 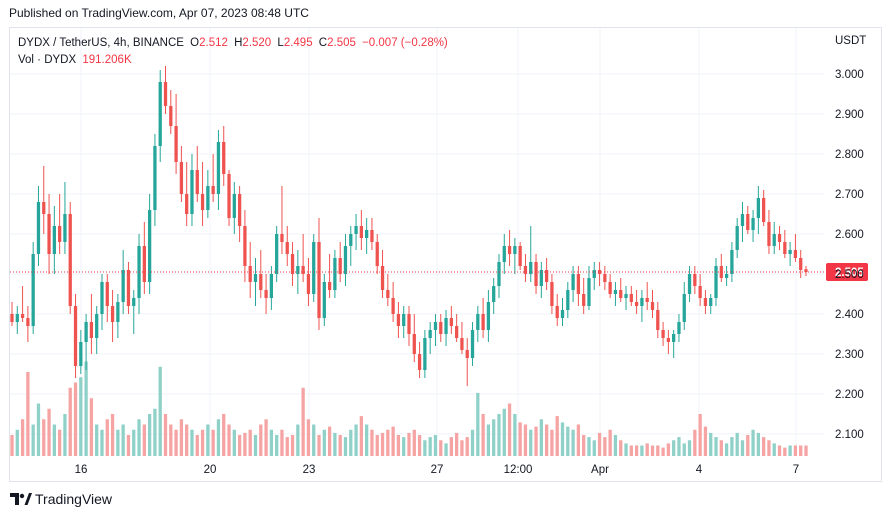 What do you see at coordinates (405, 43) in the screenshot?
I see `change-value: −0.007 (−0.28%)` at bounding box center [405, 43].